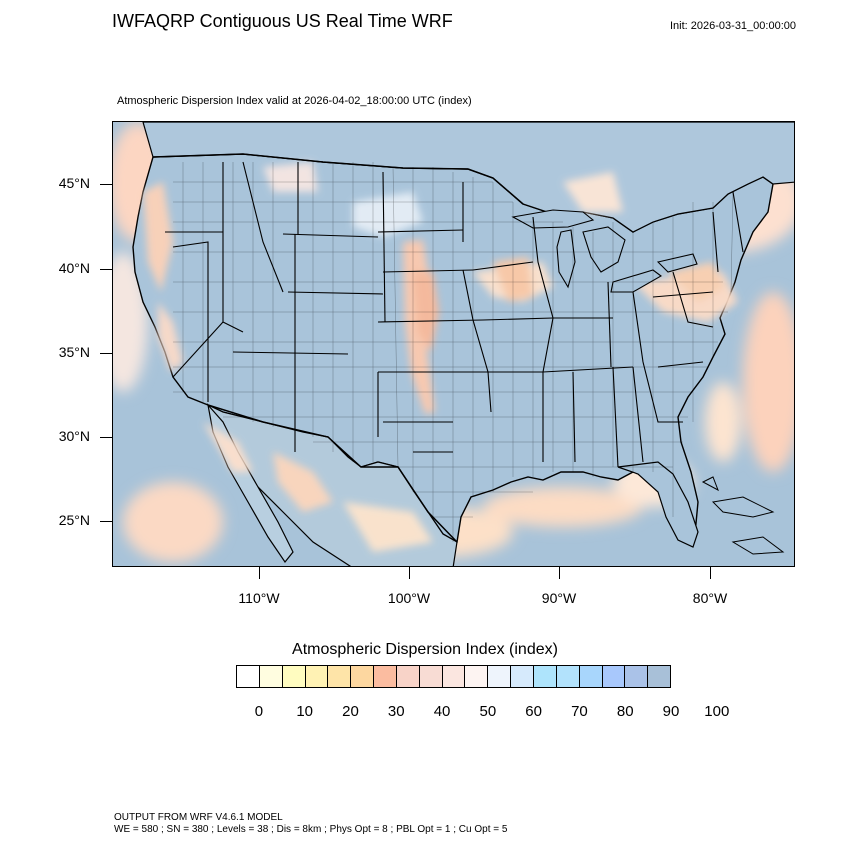  What do you see at coordinates (74, 520) in the screenshot?
I see `lat-label-25n: 25°N` at bounding box center [74, 520].